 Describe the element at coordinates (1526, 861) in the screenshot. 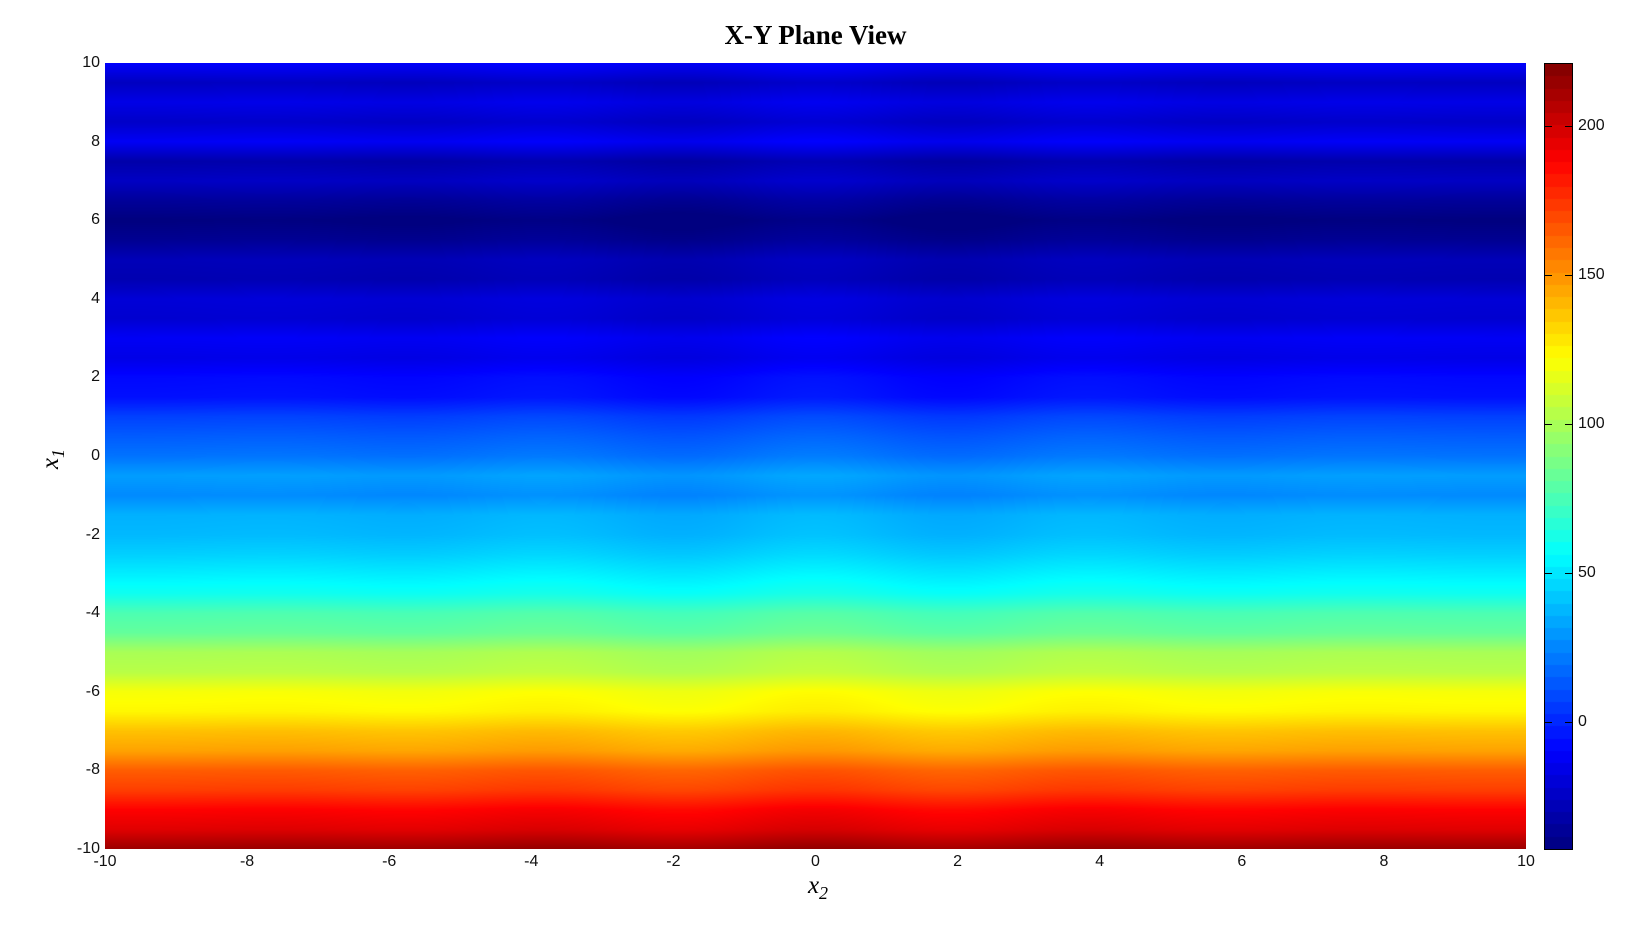

I see `x-tick-label: 10` at that location.